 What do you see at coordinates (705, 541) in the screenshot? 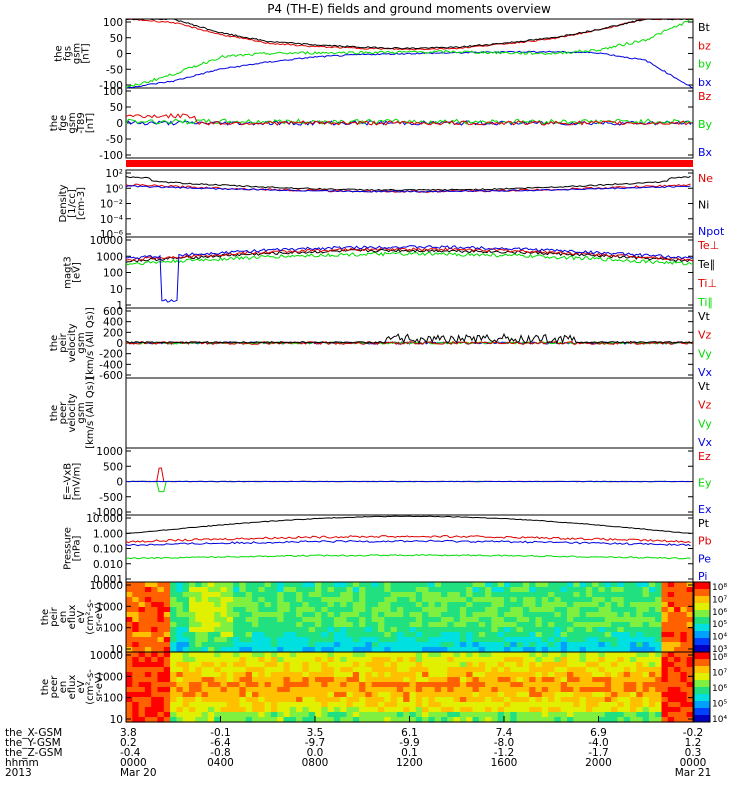
I see `legend-entry: Pb` at bounding box center [705, 541].